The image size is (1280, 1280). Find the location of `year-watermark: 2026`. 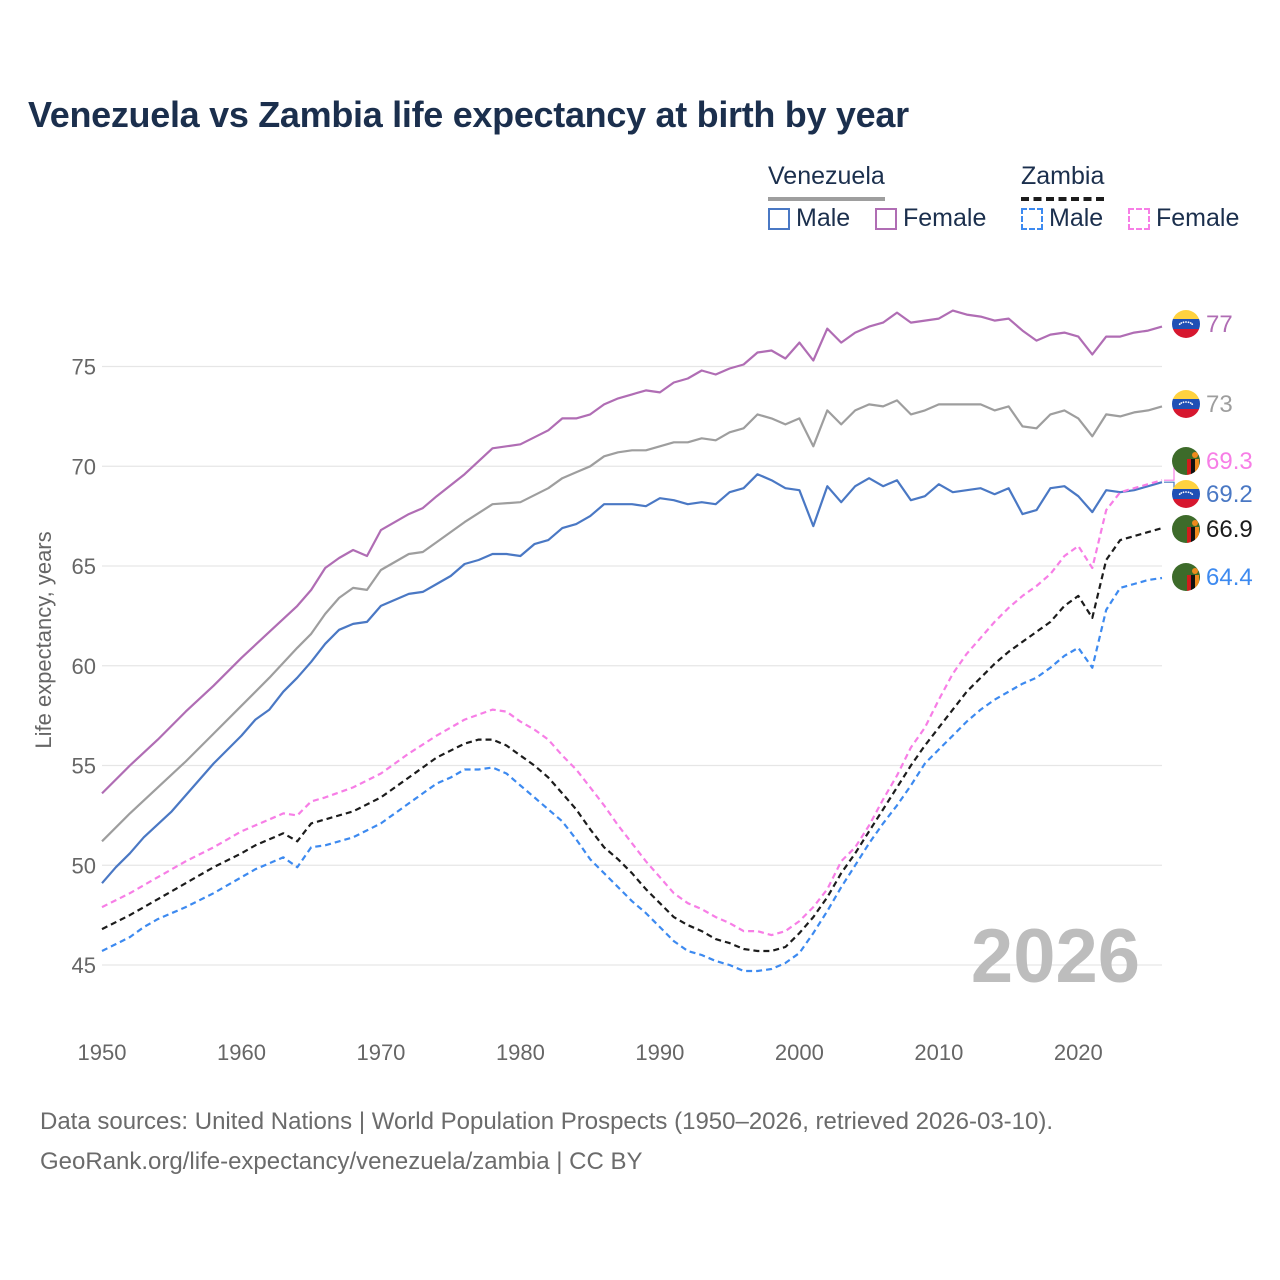

year-watermark: 2026 is located at coordinates (1055, 956).